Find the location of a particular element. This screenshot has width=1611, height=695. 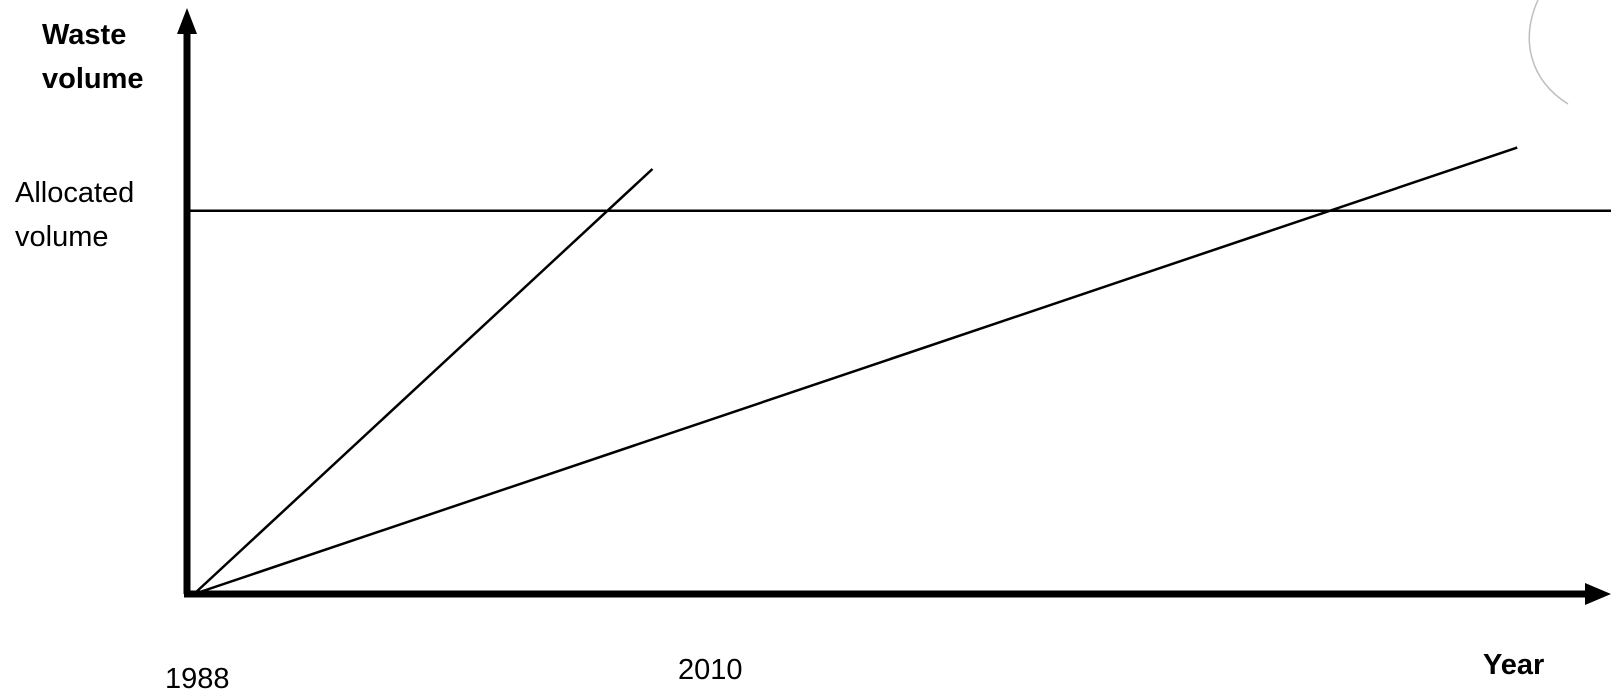

y-axis-label-line-2: volume is located at coordinates (93, 79).